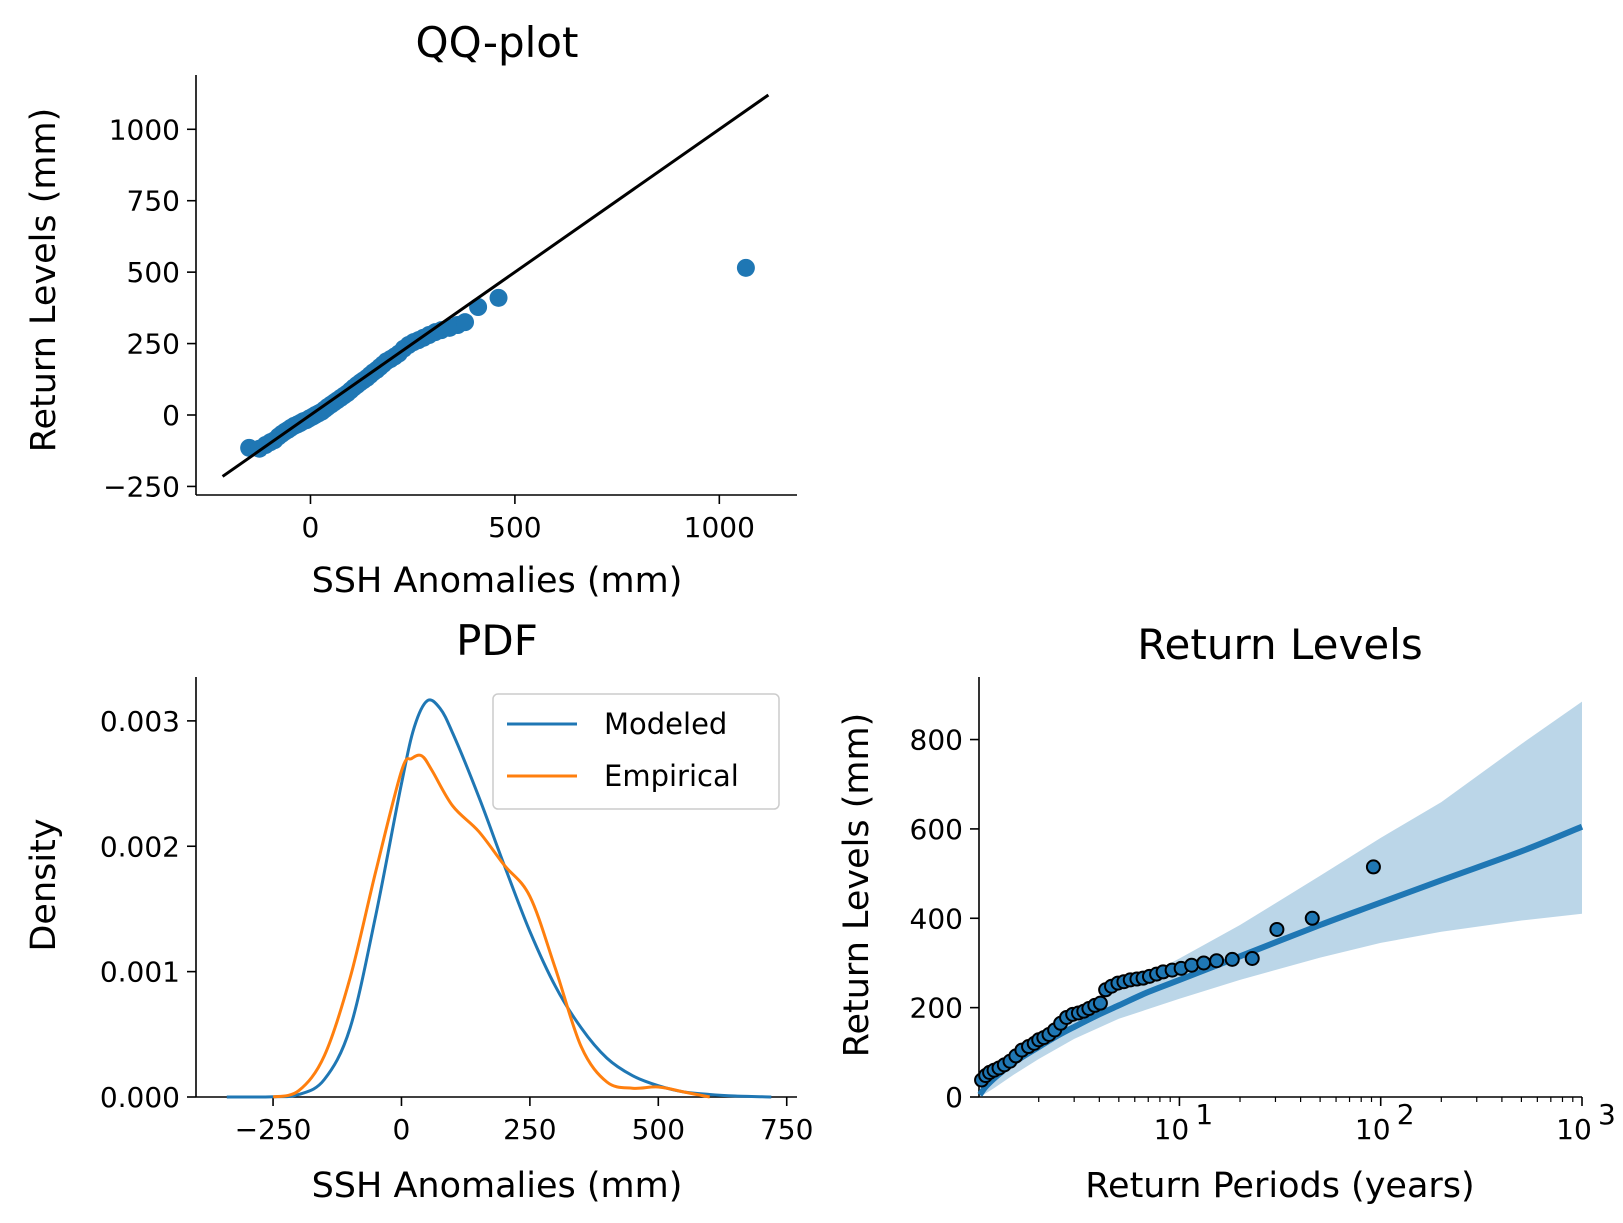 This screenshot has height=1223, width=1623. Describe the element at coordinates (140, 1097) in the screenshot. I see `pdf-ytick-label: 0.000` at that location.